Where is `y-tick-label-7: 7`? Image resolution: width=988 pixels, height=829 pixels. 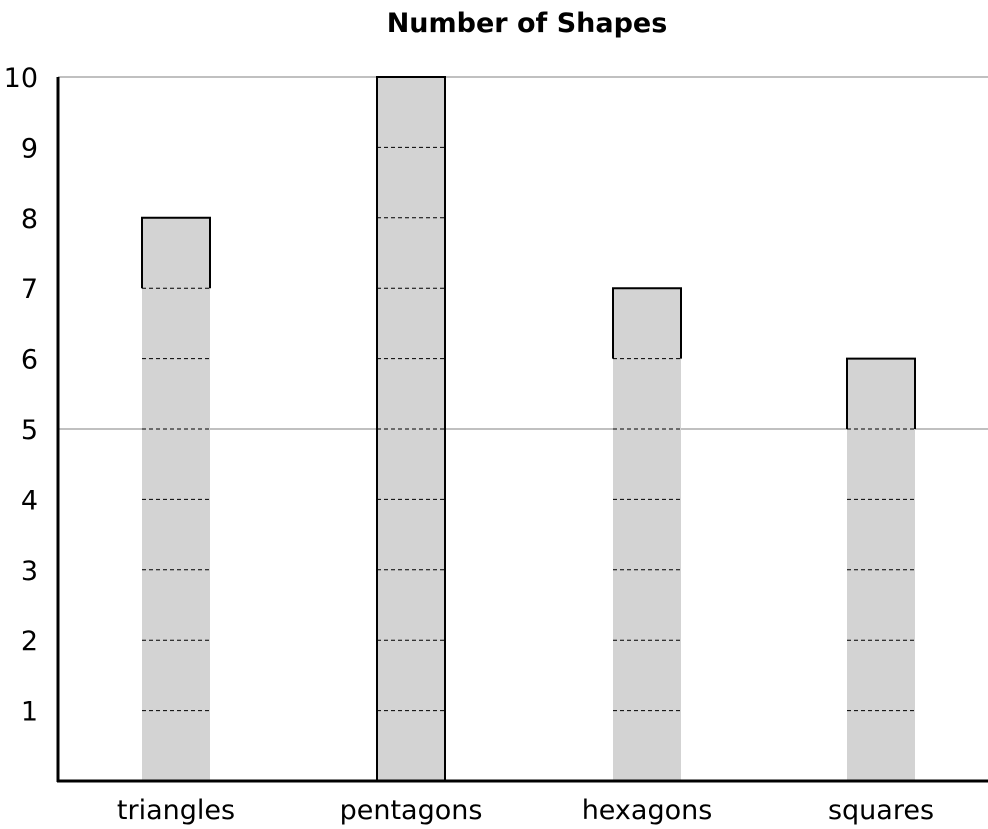 y-tick-label-7: 7 is located at coordinates (29, 289).